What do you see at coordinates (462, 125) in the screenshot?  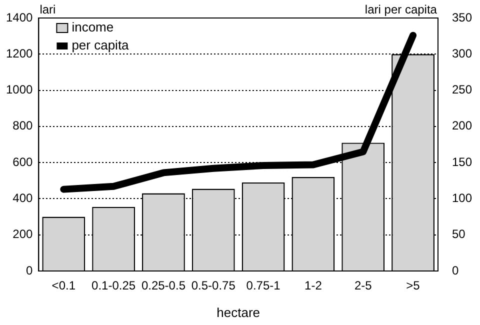 I see `y2-tick-label: 200` at bounding box center [462, 125].